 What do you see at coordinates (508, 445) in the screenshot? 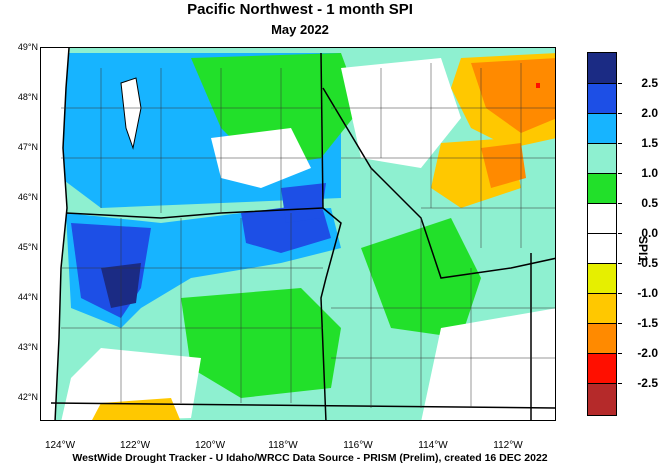
I see `lon-label-112: 112°W` at bounding box center [508, 445].